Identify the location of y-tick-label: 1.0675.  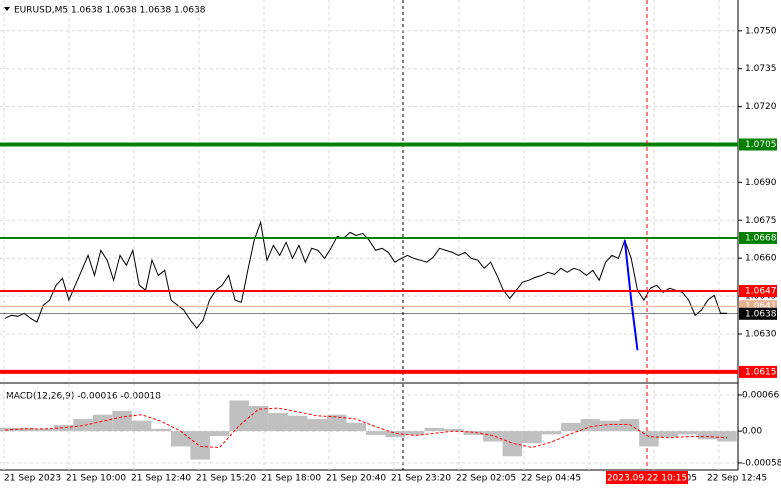
(761, 221).